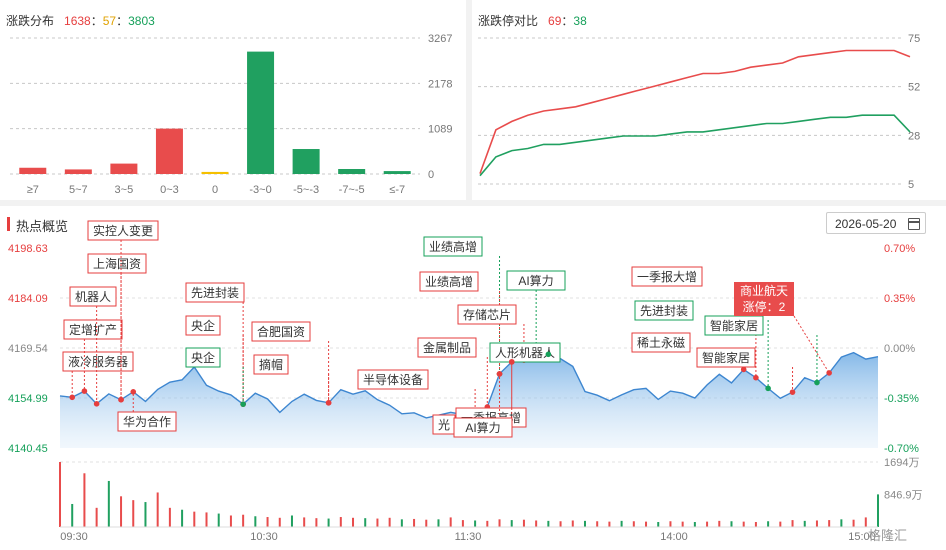 This screenshot has width=946, height=550. What do you see at coordinates (440, 130) in the screenshot?
I see `y-tick-label: 1089` at bounding box center [440, 130].